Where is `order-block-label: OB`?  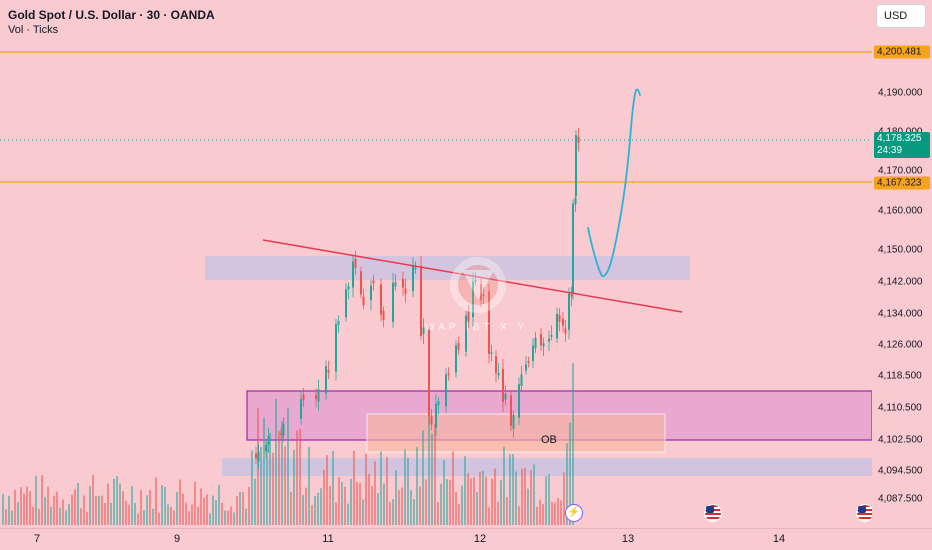 order-block-label: OB is located at coordinates (549, 440).